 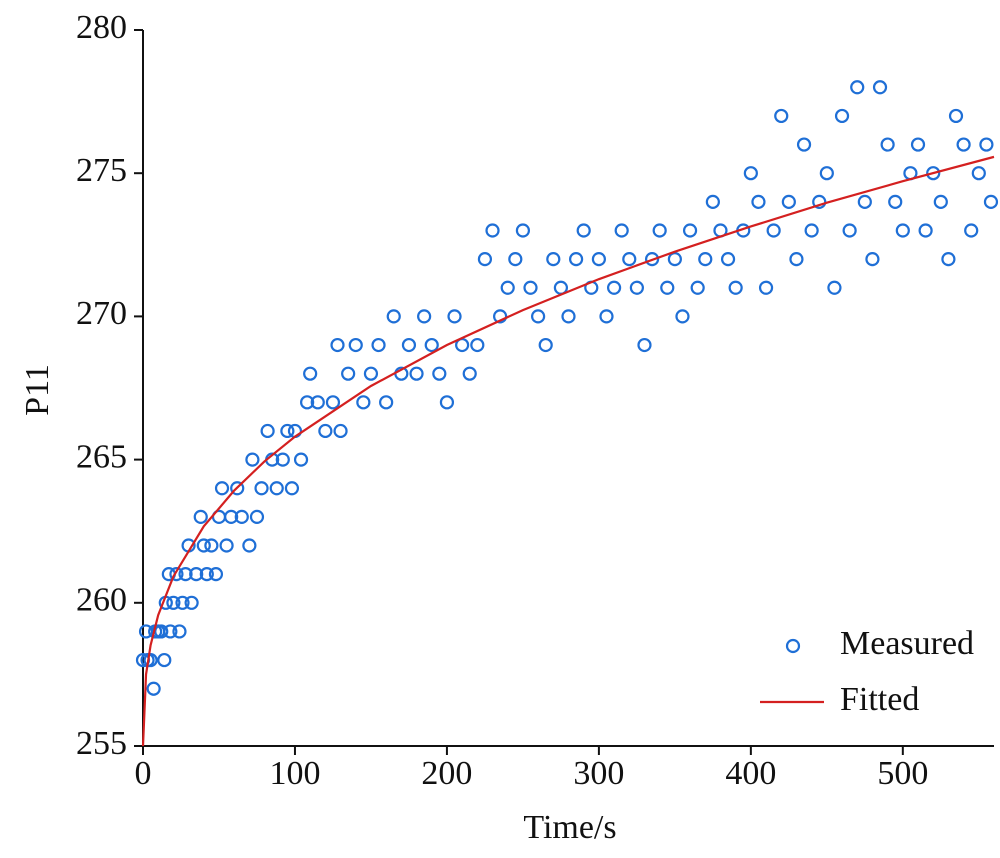 What do you see at coordinates (879, 699) in the screenshot?
I see `legend-label: Fitted` at bounding box center [879, 699].